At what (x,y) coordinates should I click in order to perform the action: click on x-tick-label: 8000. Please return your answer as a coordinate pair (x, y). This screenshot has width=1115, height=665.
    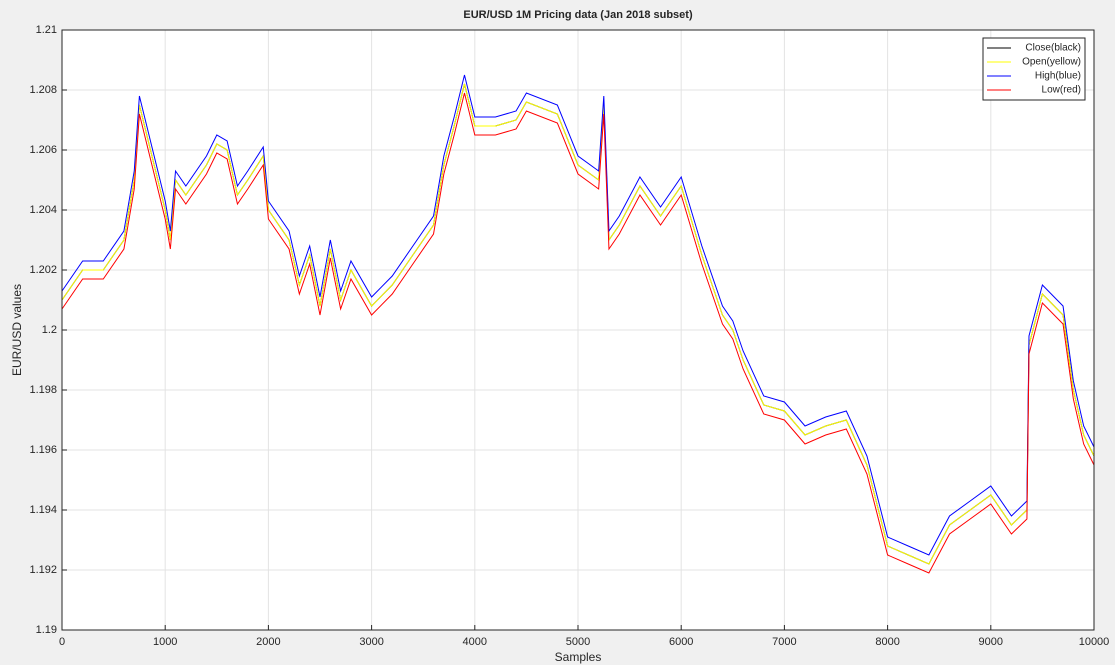
    Looking at the image, I should click on (887, 642).